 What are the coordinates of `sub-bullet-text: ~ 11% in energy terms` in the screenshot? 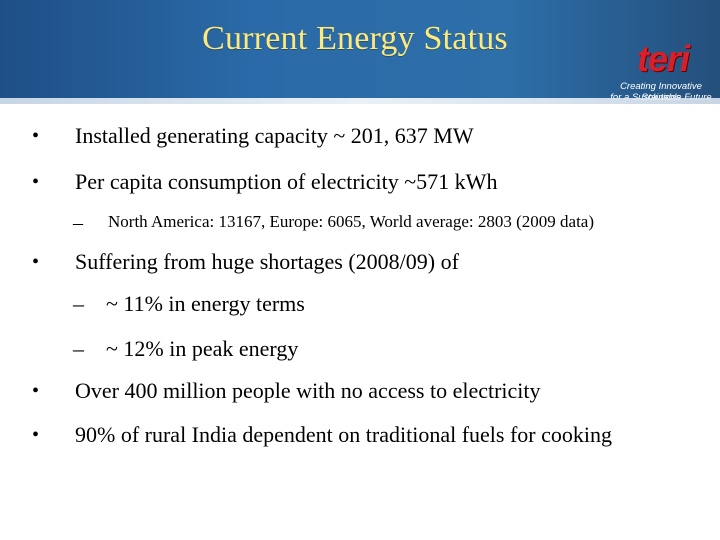 It's located at (205, 303).